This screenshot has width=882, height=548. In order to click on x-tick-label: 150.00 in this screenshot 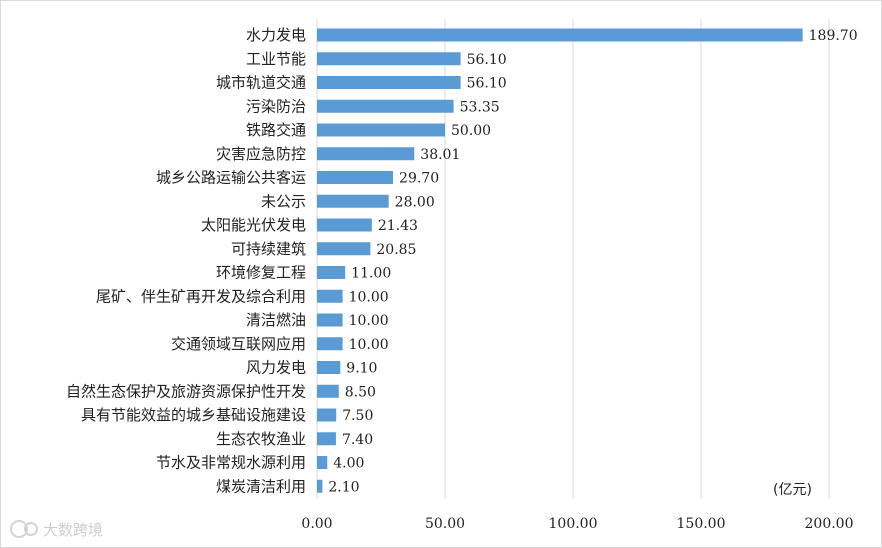, I will do `click(701, 524)`.